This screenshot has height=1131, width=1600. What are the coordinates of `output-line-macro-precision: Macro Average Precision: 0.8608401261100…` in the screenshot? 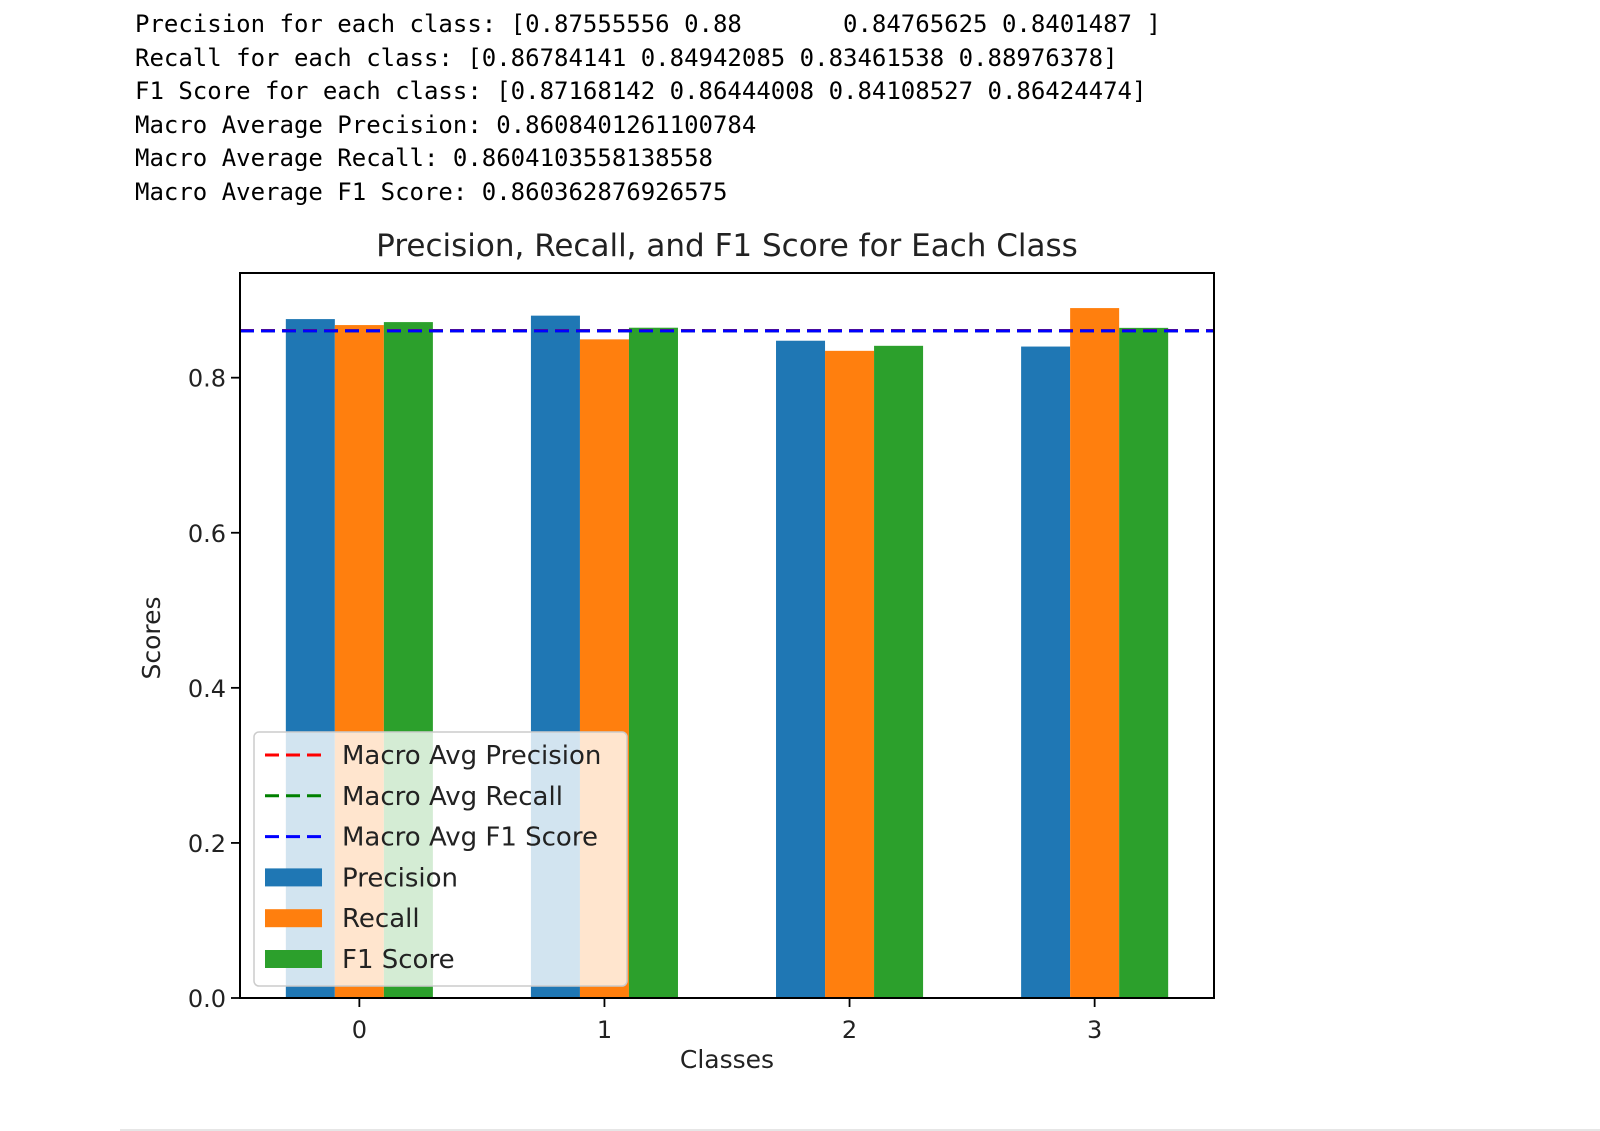 It's located at (446, 124).